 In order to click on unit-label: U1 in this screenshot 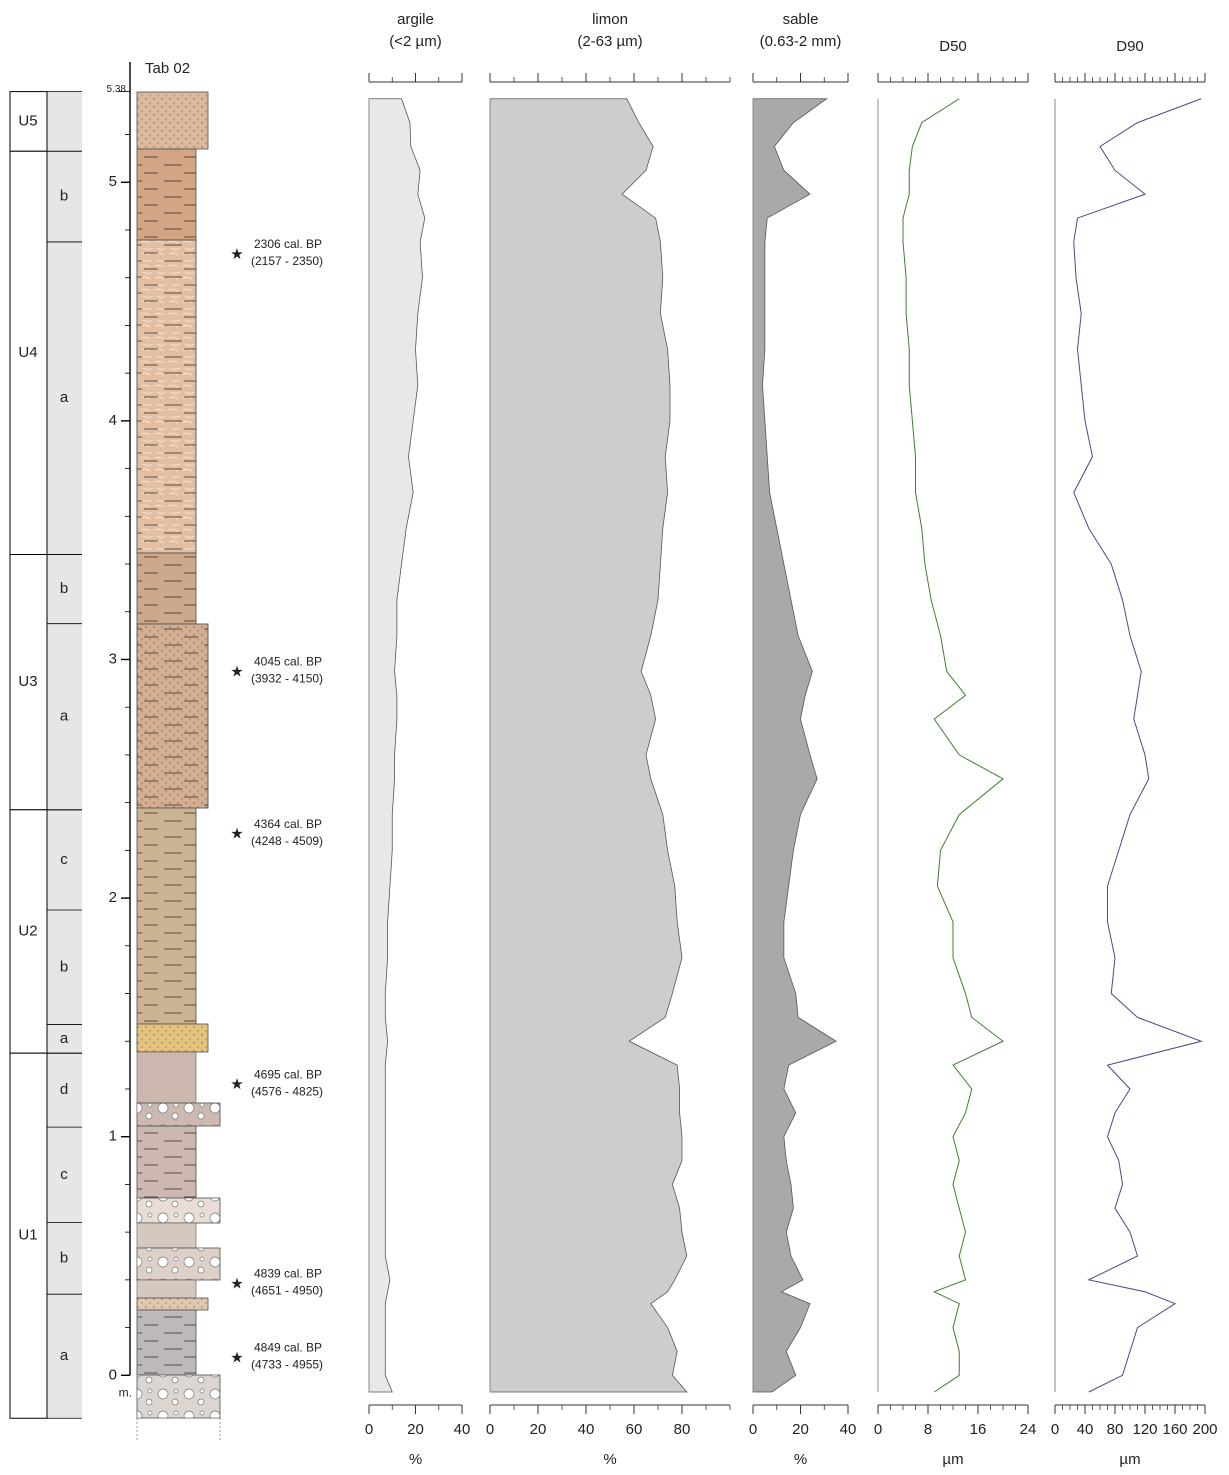, I will do `click(27, 1235)`.